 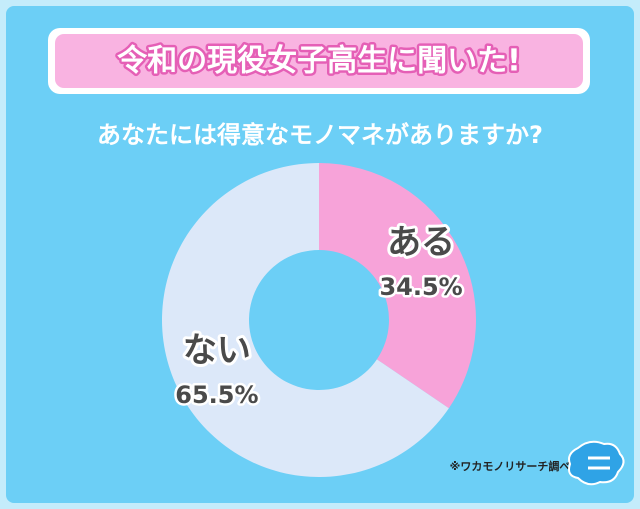 What do you see at coordinates (420, 287) in the screenshot?
I see `value-label: 34.5%` at bounding box center [420, 287].